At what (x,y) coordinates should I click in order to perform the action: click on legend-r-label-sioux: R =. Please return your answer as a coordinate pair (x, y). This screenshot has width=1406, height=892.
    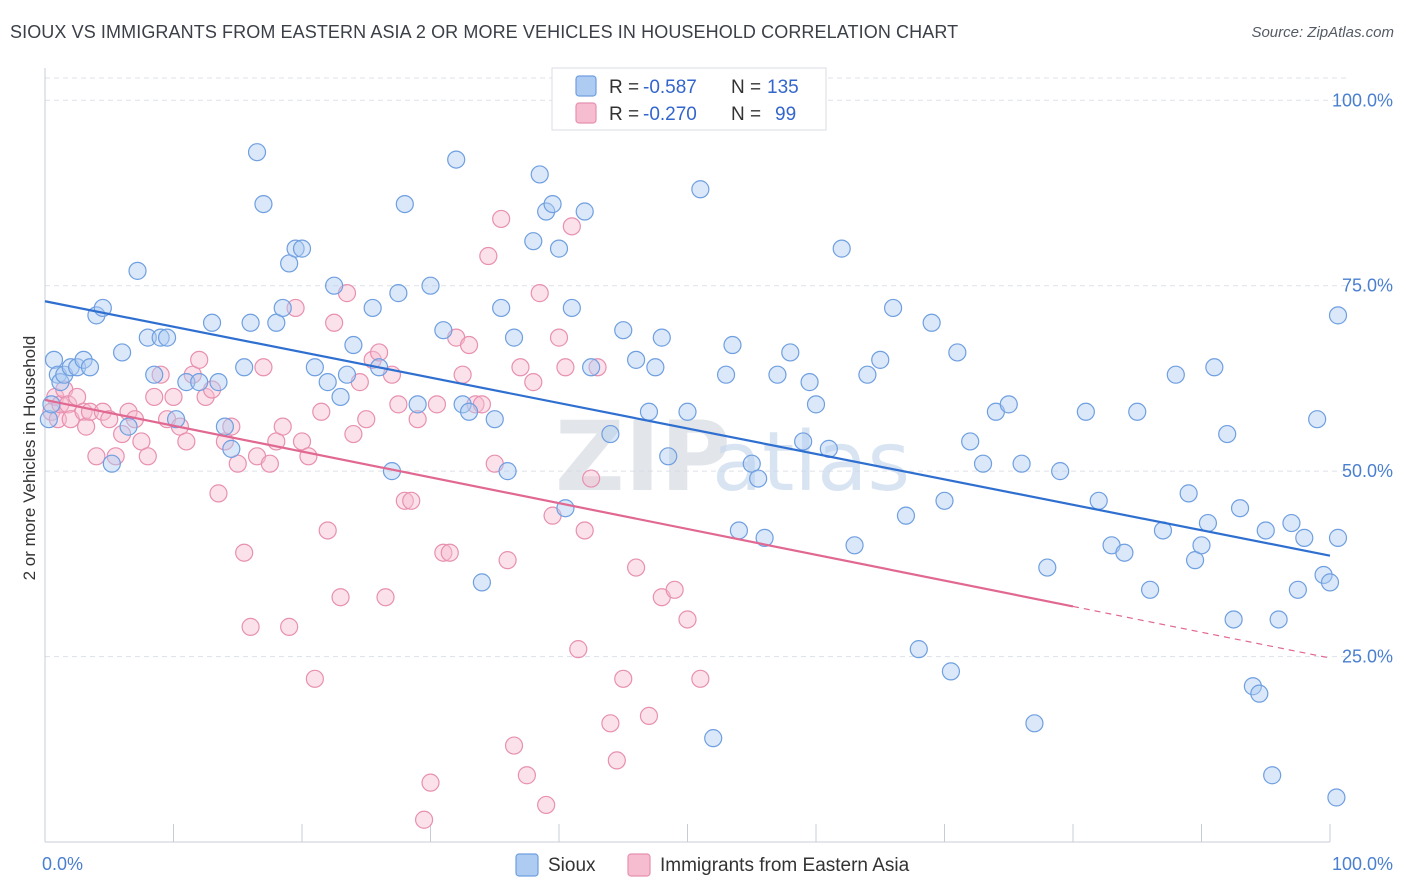
    Looking at the image, I should click on (624, 87).